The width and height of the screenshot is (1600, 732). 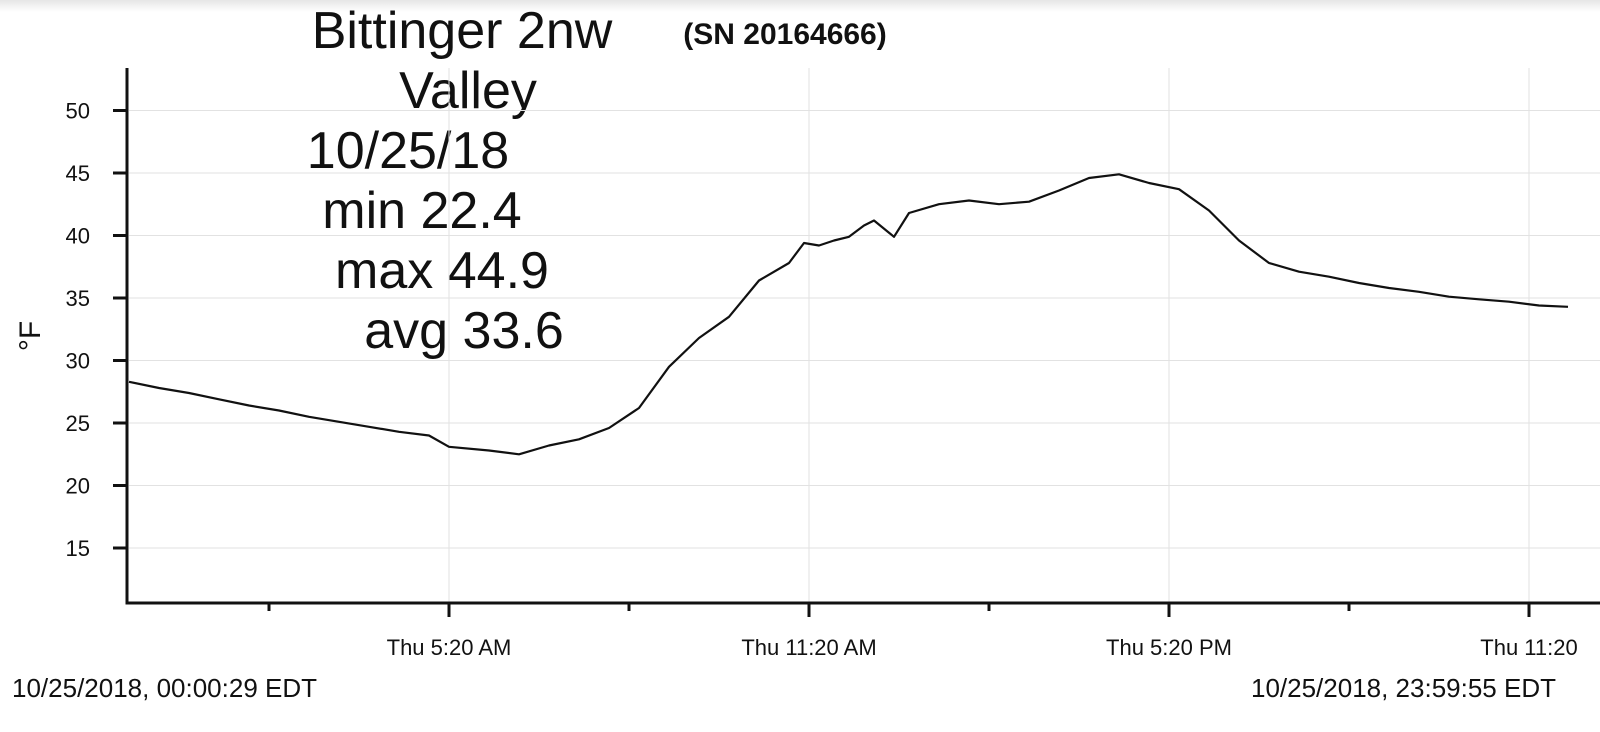 I want to click on annotation: 10/25/18, so click(x=408, y=151).